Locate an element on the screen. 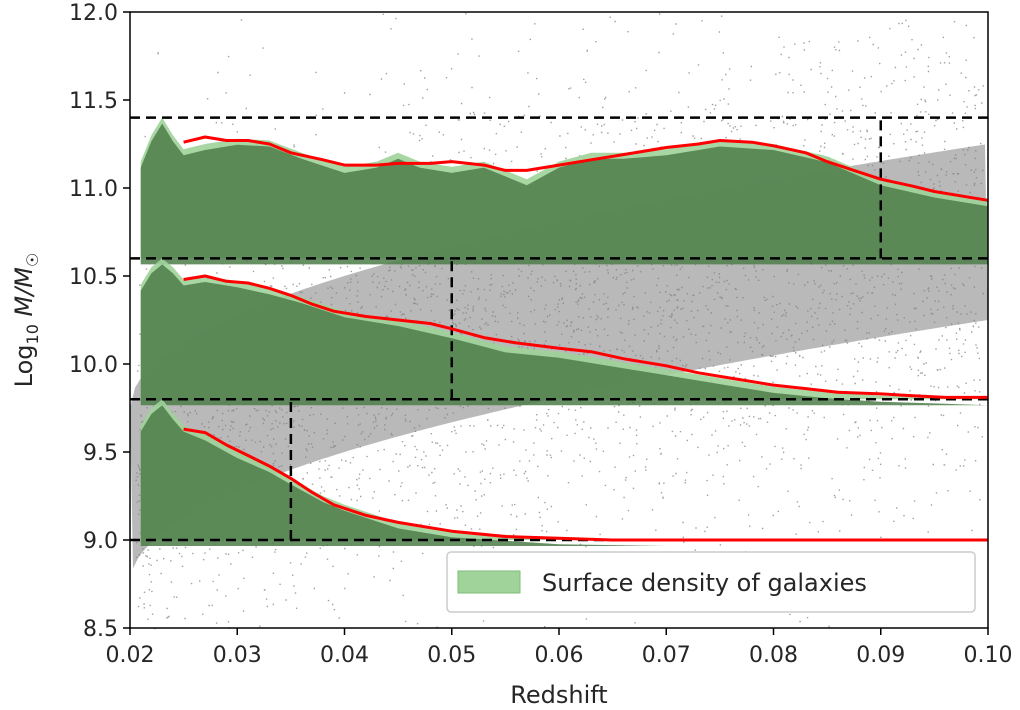 This screenshot has width=1020, height=710. legend-swatch is located at coordinates (489, 582).